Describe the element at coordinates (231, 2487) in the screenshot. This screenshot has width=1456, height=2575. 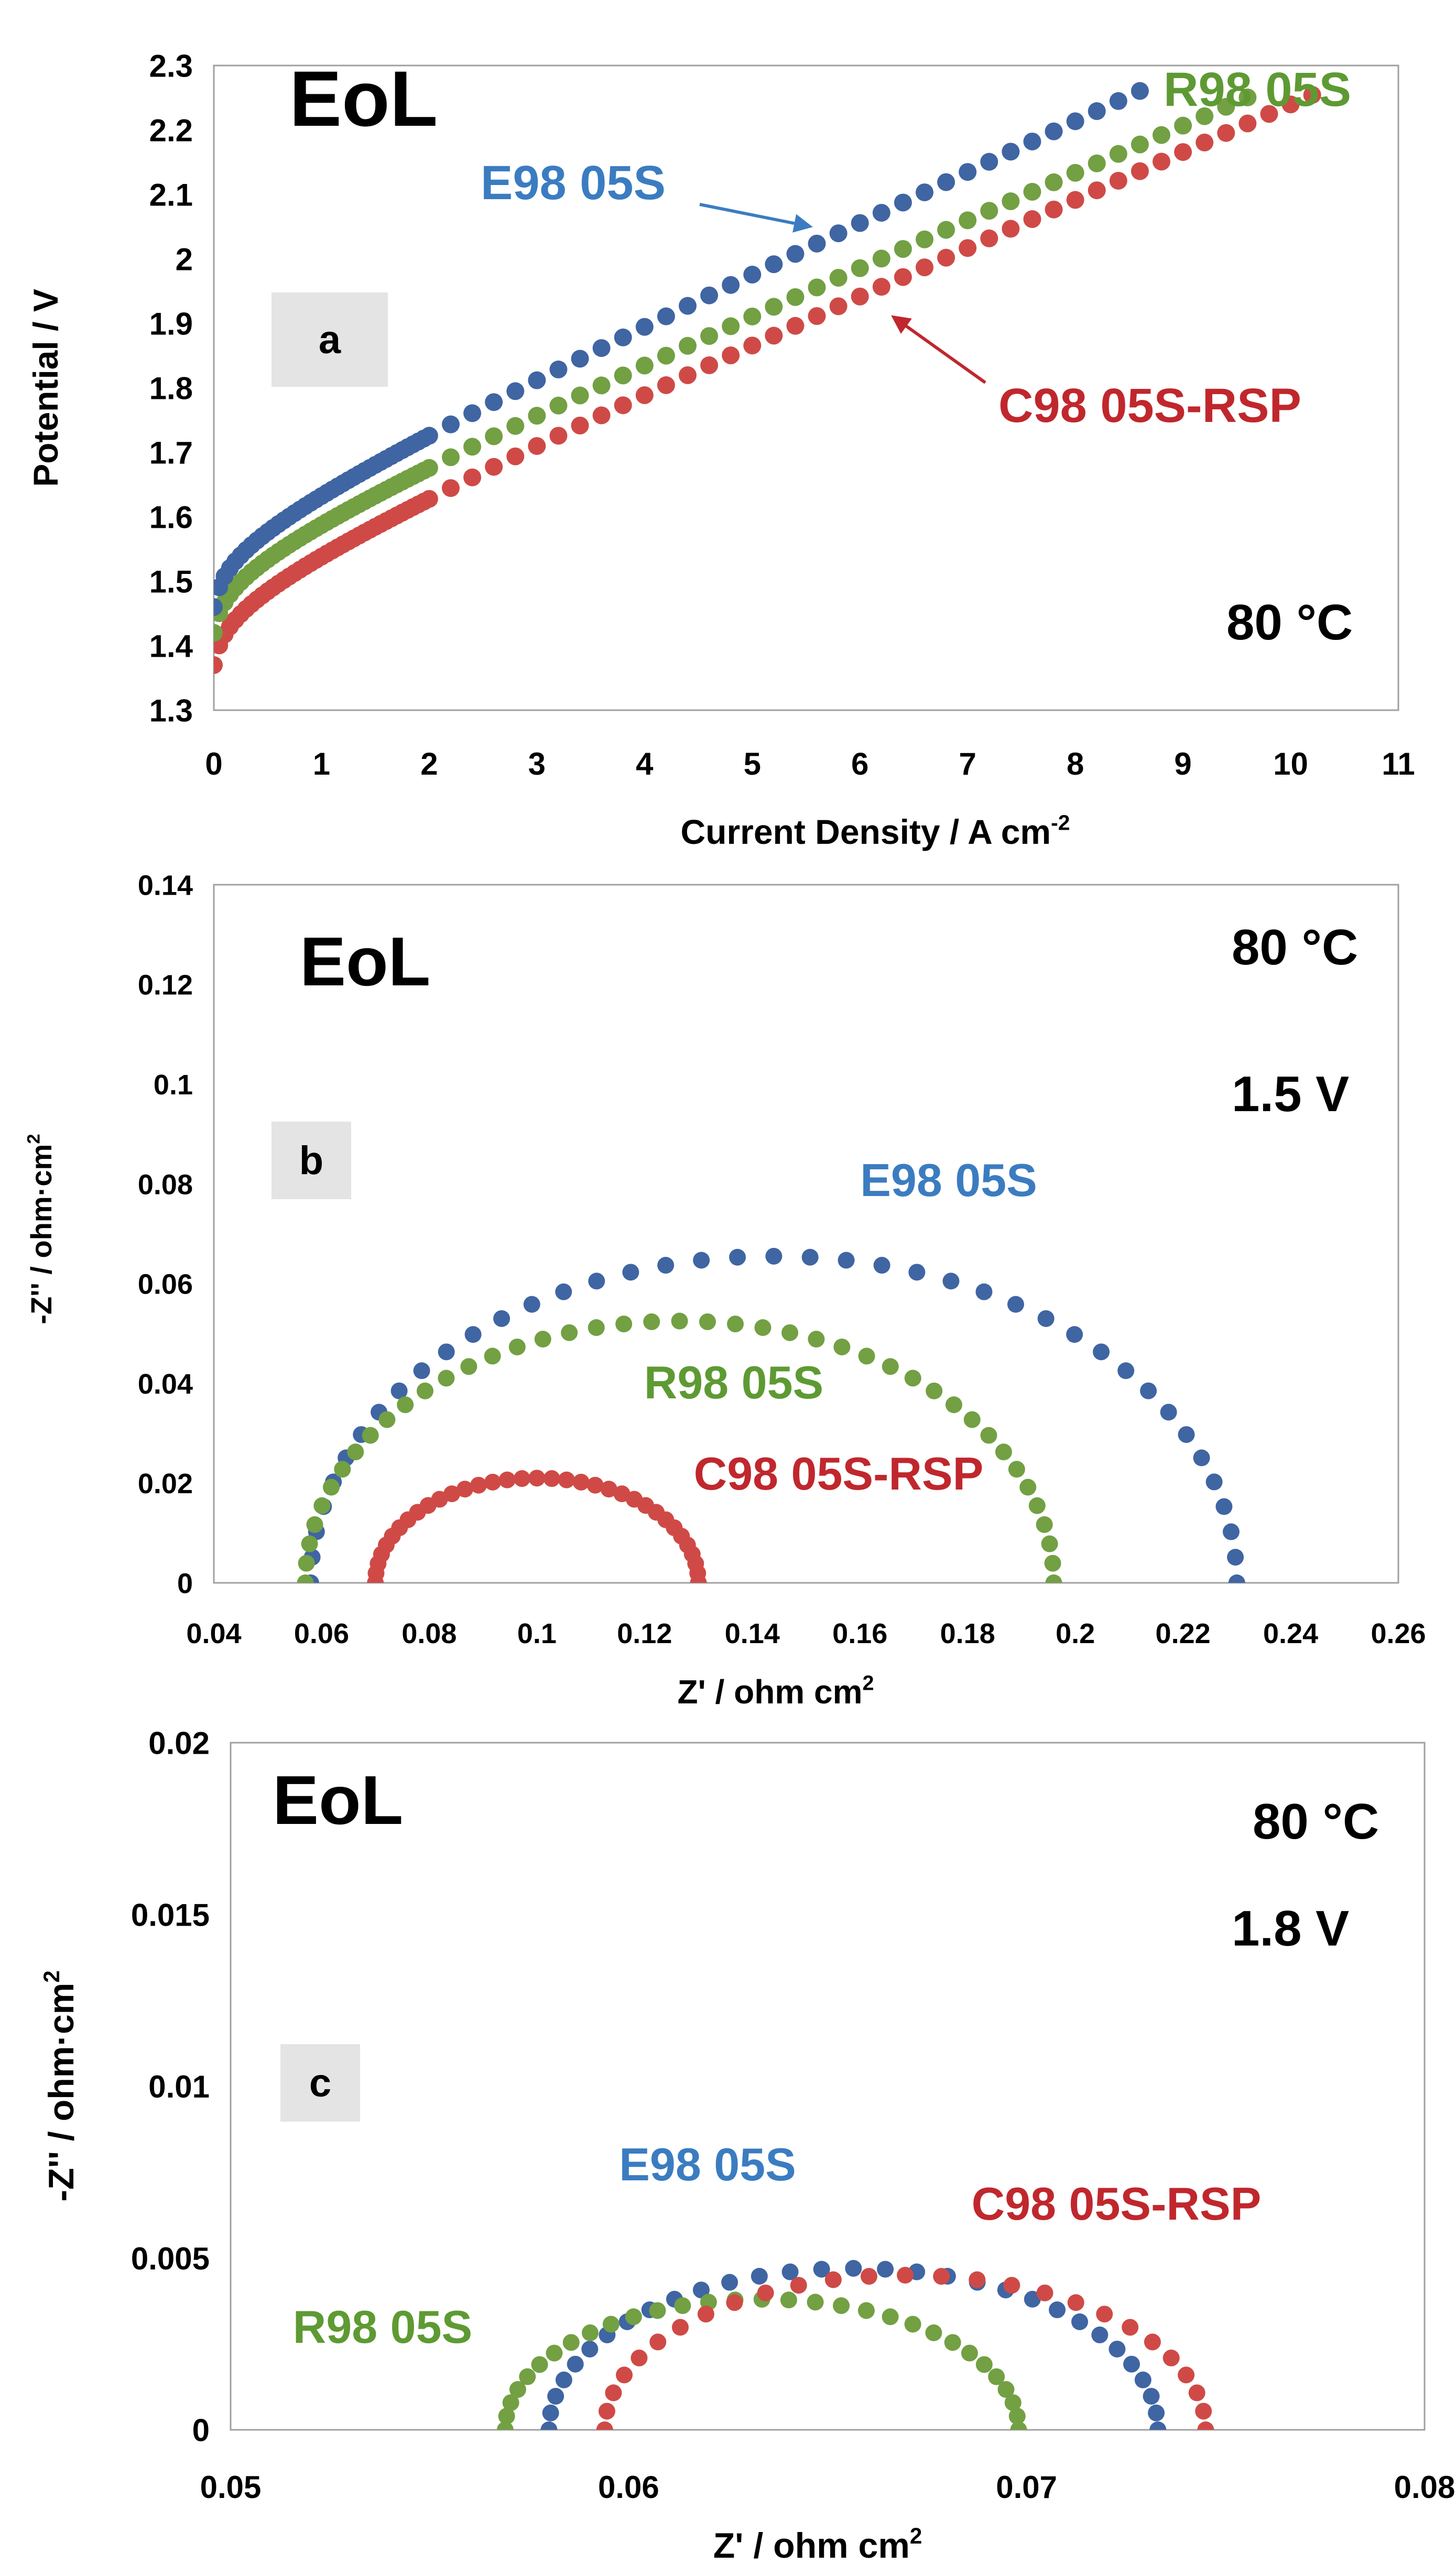
I see `x-tick-label: 0.05` at that location.